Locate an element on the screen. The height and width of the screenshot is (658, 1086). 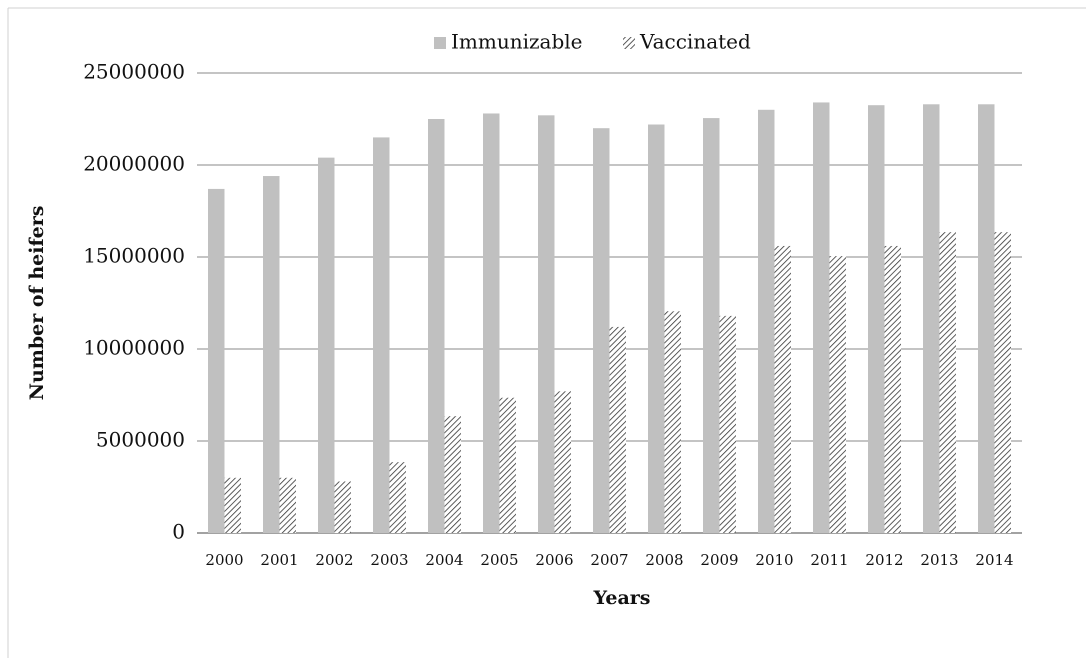
x-tick-label: 2006 is located at coordinates (554, 560).